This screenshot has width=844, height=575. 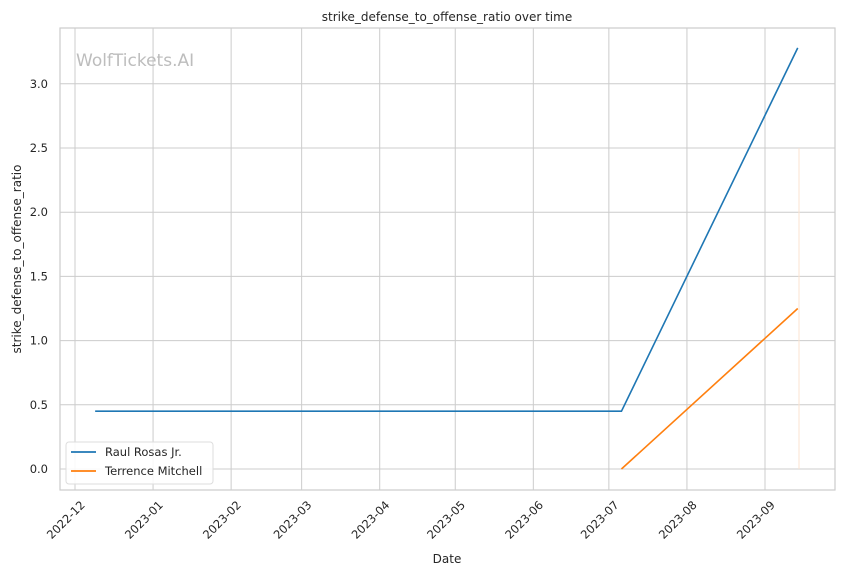 I want to click on y-tick-label: 1.5, so click(x=39, y=276).